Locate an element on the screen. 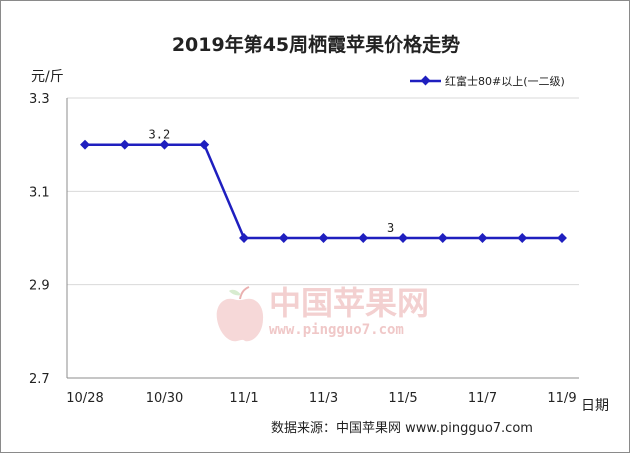 This screenshot has height=454, width=630. data-label: 3 is located at coordinates (390, 228).